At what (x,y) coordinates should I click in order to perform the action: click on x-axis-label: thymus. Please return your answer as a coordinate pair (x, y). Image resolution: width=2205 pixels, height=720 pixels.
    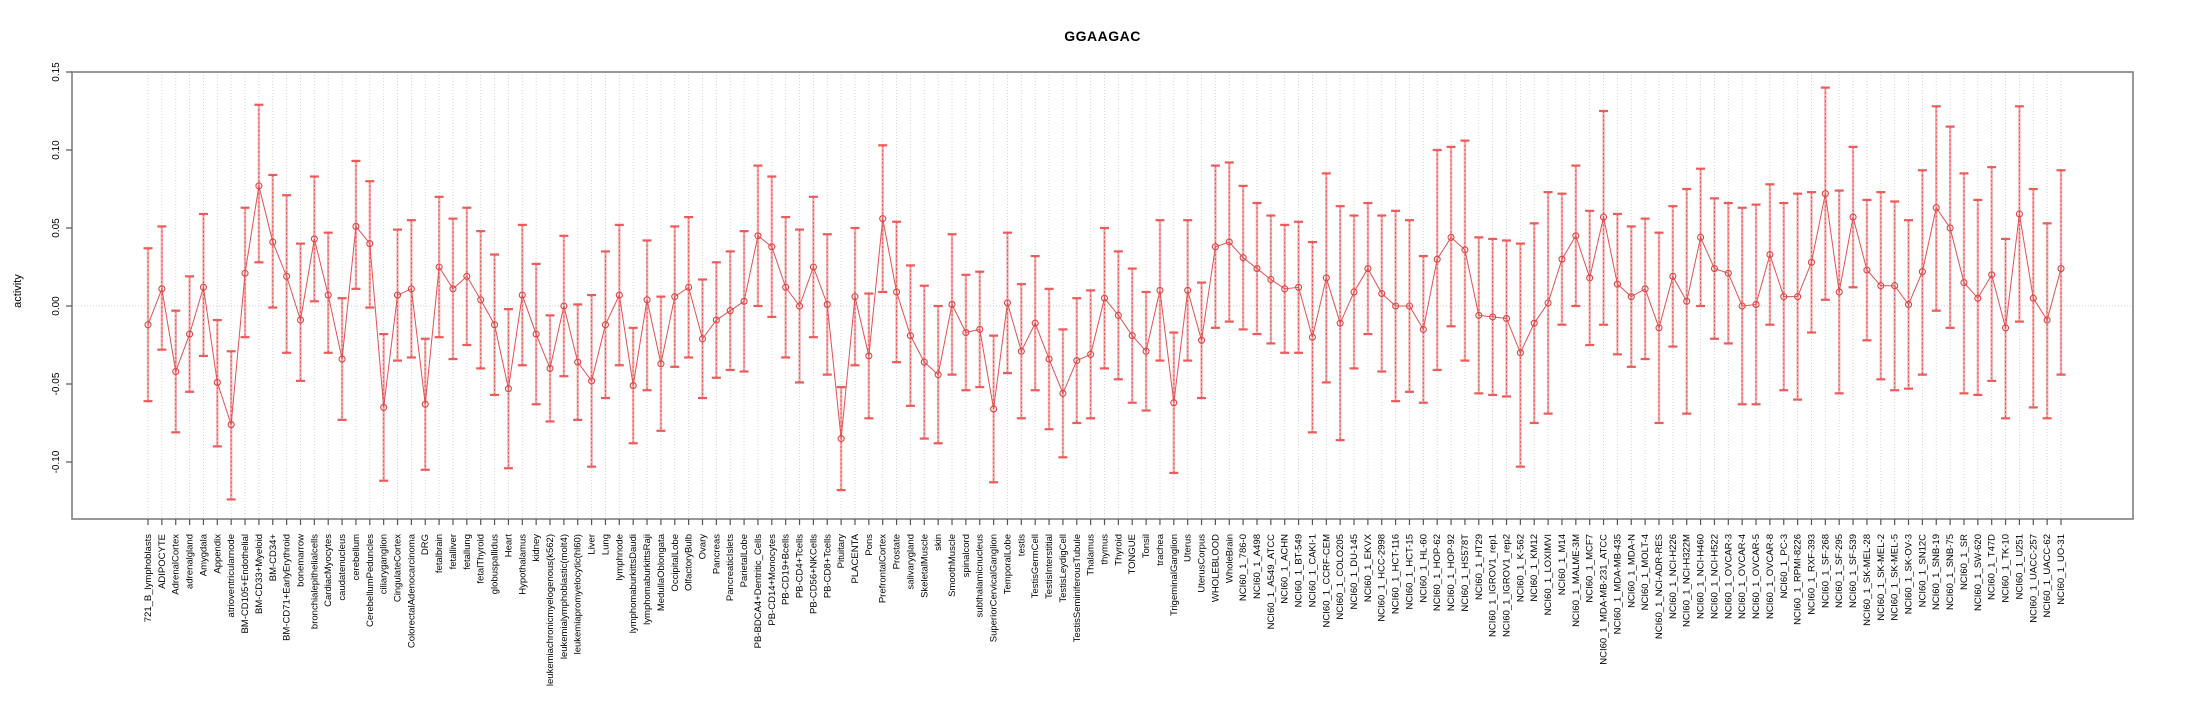
    Looking at the image, I should click on (1105, 549).